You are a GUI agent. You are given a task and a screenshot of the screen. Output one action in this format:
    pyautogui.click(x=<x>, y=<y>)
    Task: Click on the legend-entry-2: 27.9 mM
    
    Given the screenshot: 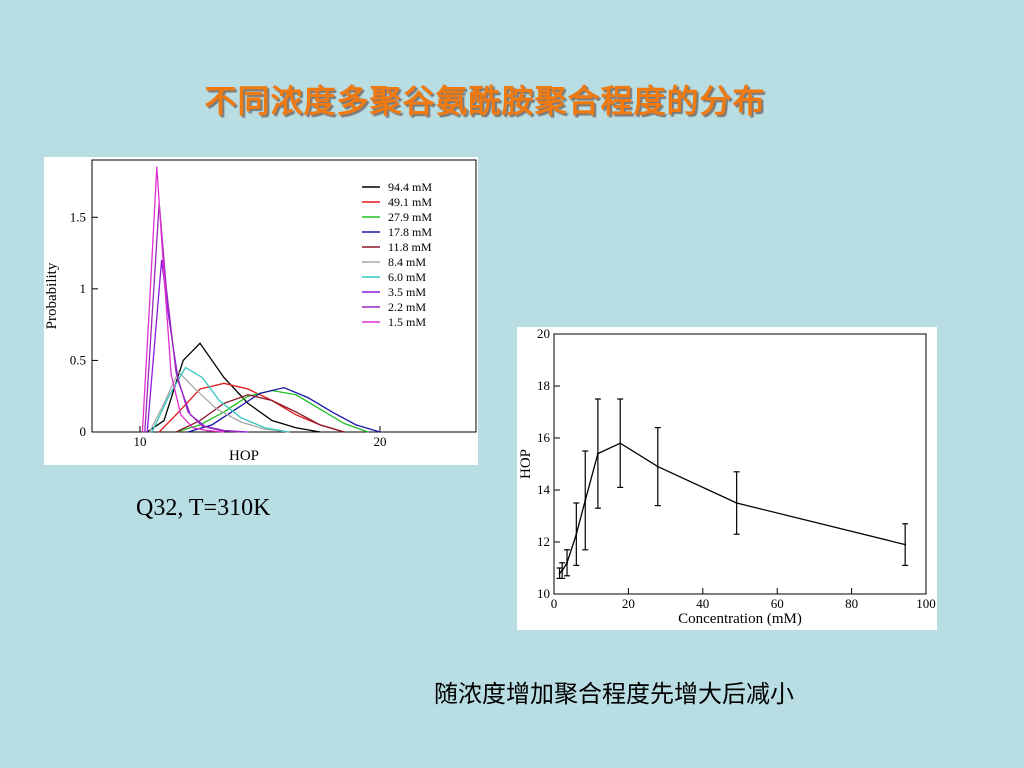 What is the action you would take?
    pyautogui.click(x=410, y=217)
    